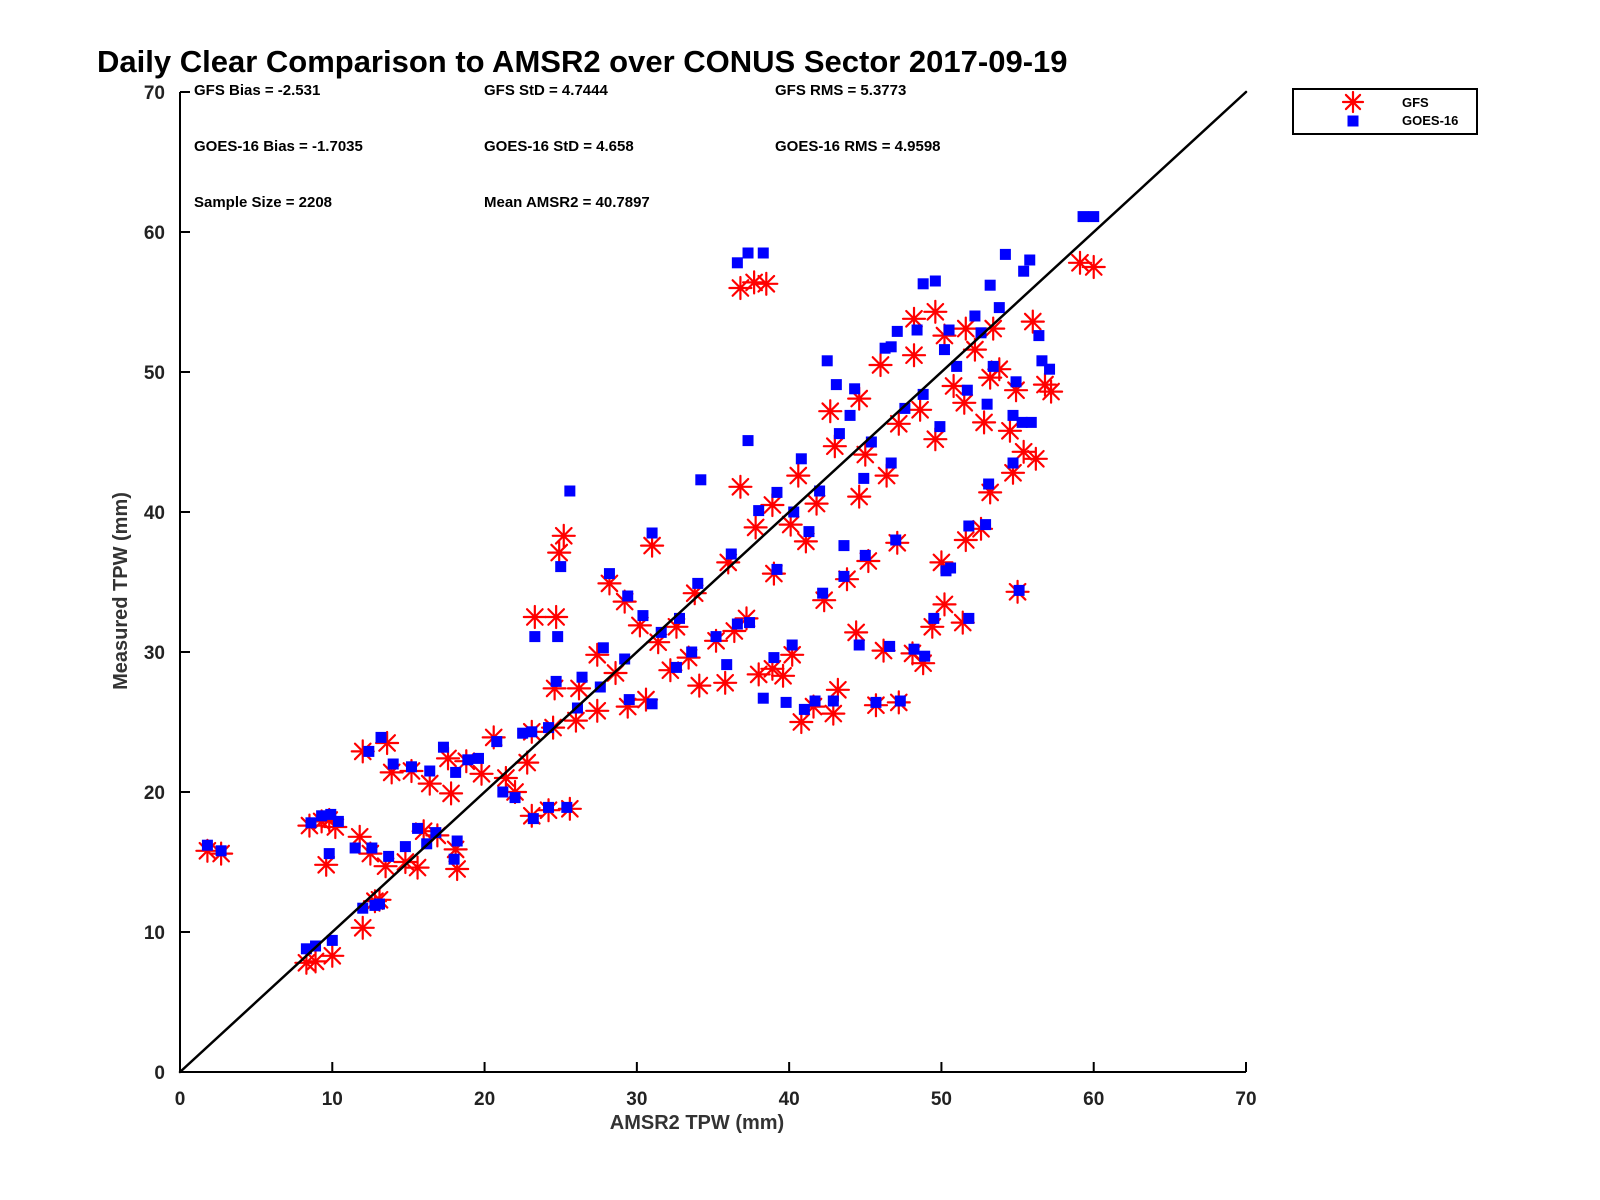 The width and height of the screenshot is (1600, 1200). What do you see at coordinates (278, 146) in the screenshot?
I see `stat-goes-bias: GOES-16 Bias = -1.7035` at bounding box center [278, 146].